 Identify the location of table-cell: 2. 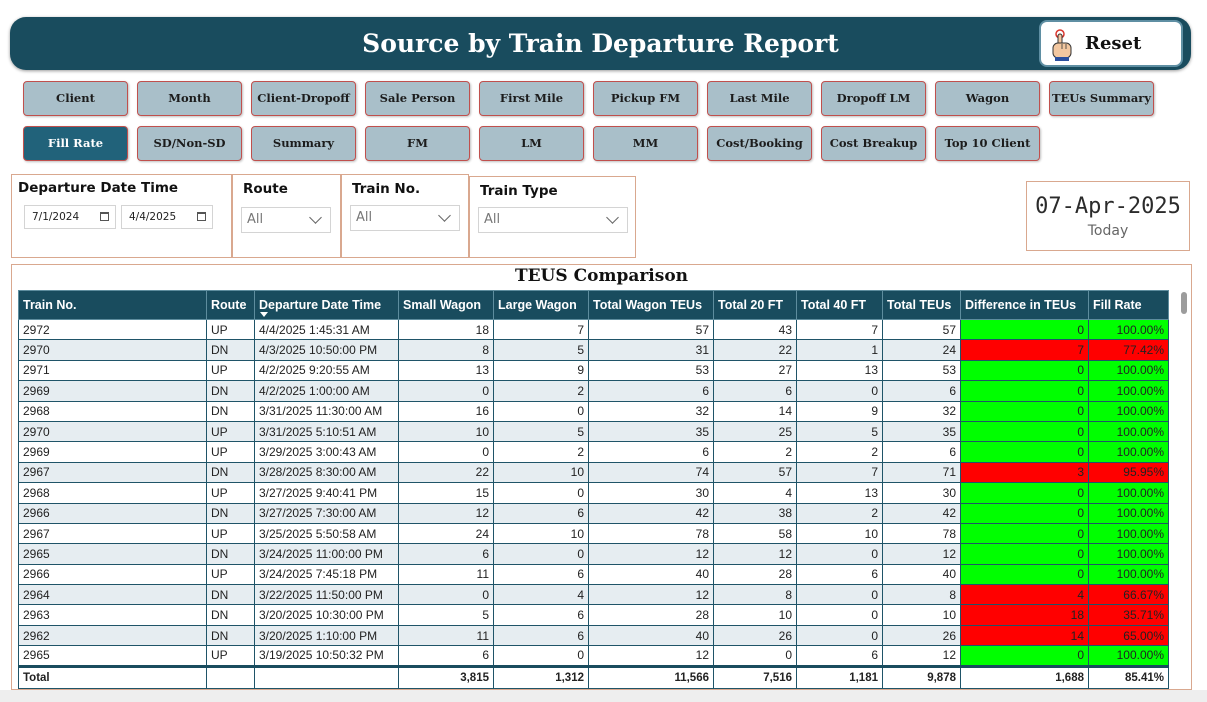
(755, 452).